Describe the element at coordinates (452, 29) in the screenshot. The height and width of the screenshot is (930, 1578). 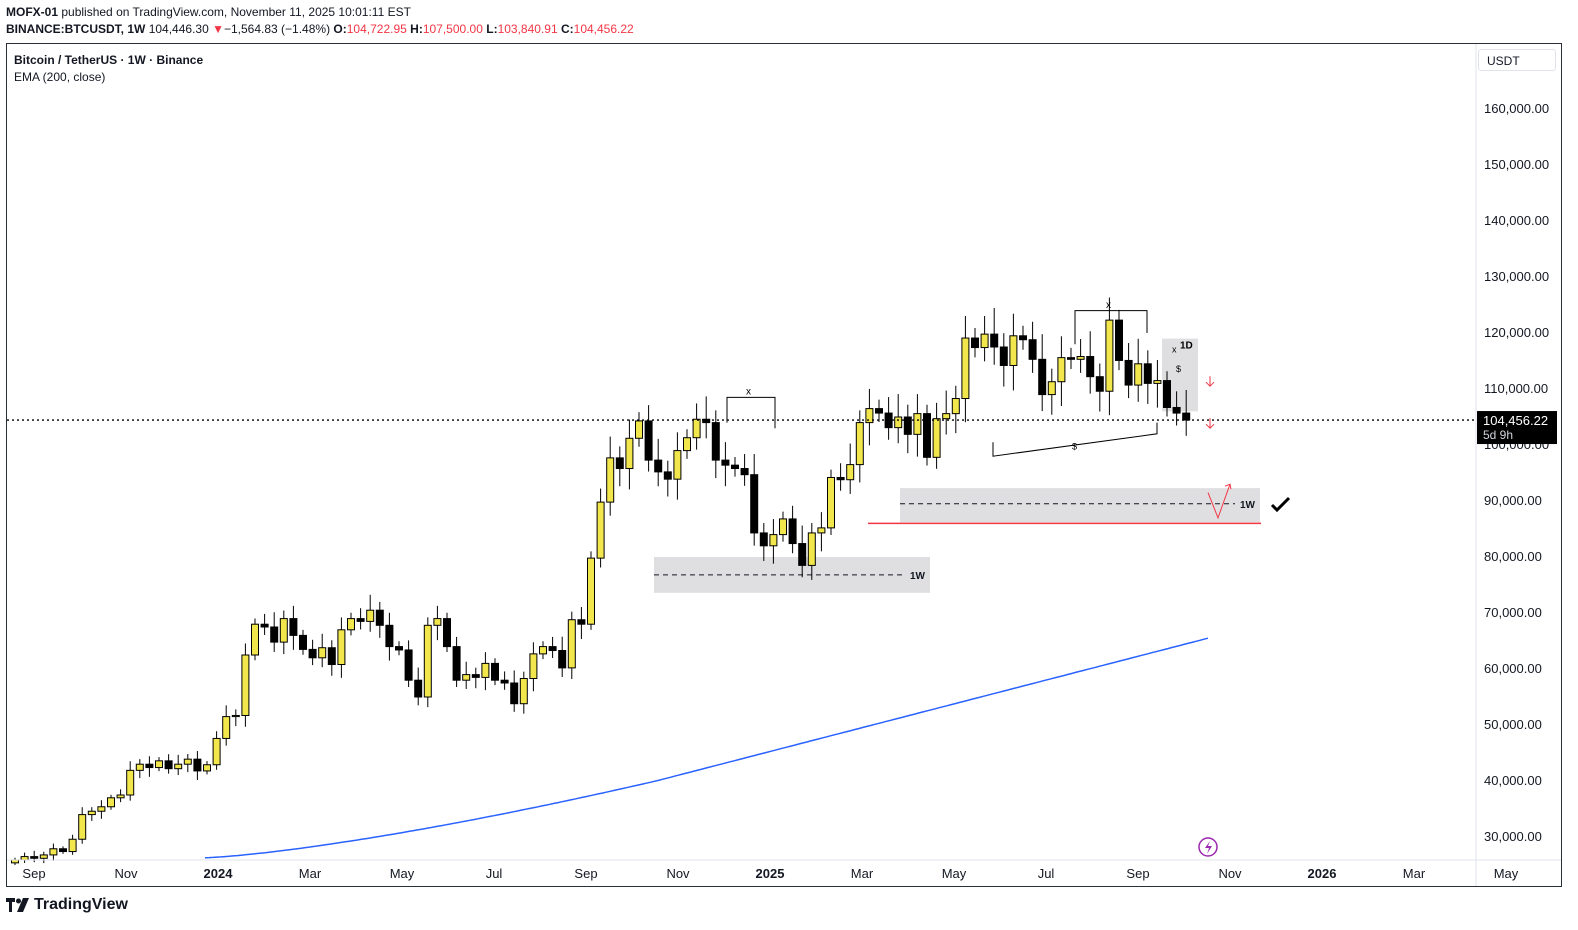
I see `high-value: 107,500.00` at that location.